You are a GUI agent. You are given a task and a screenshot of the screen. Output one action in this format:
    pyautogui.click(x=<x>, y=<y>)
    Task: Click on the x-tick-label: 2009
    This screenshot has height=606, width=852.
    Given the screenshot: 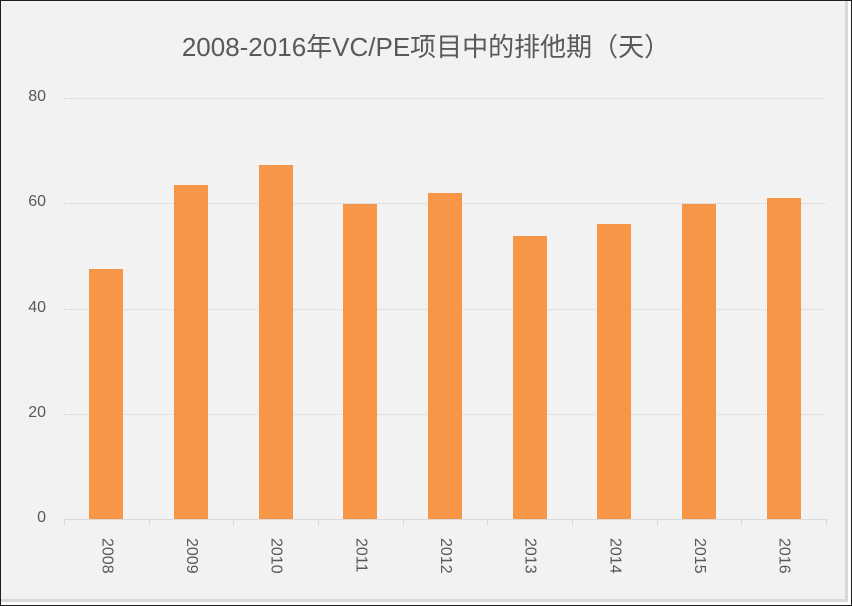 What is the action you would take?
    pyautogui.click(x=191, y=556)
    